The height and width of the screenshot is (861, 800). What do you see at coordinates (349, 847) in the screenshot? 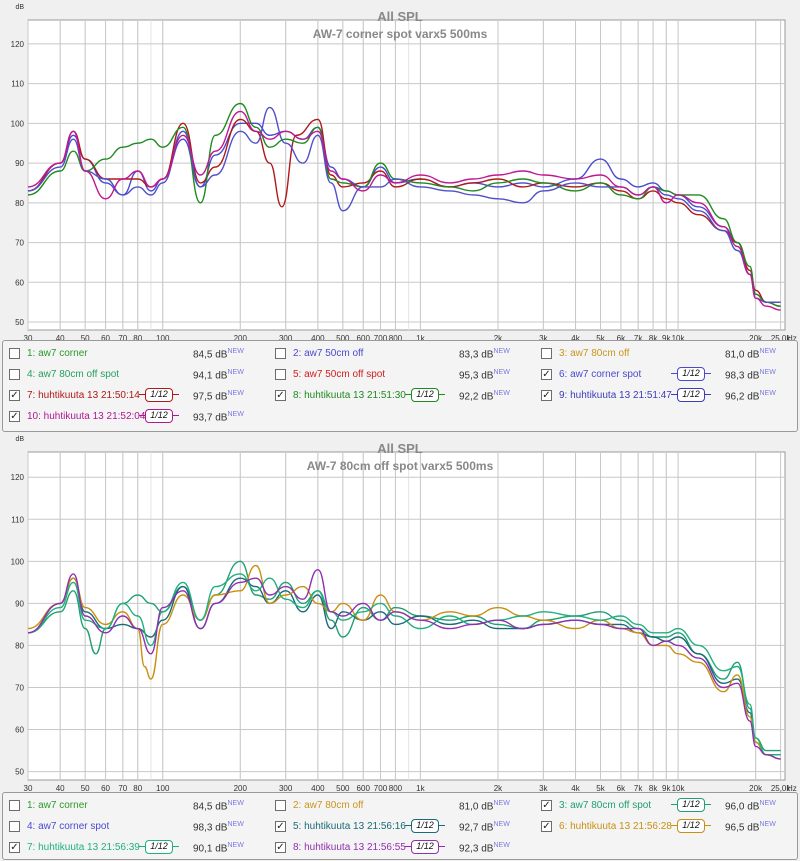
I see `legend-label: 8: huhtikuuta 13 21:56:55` at bounding box center [349, 847].